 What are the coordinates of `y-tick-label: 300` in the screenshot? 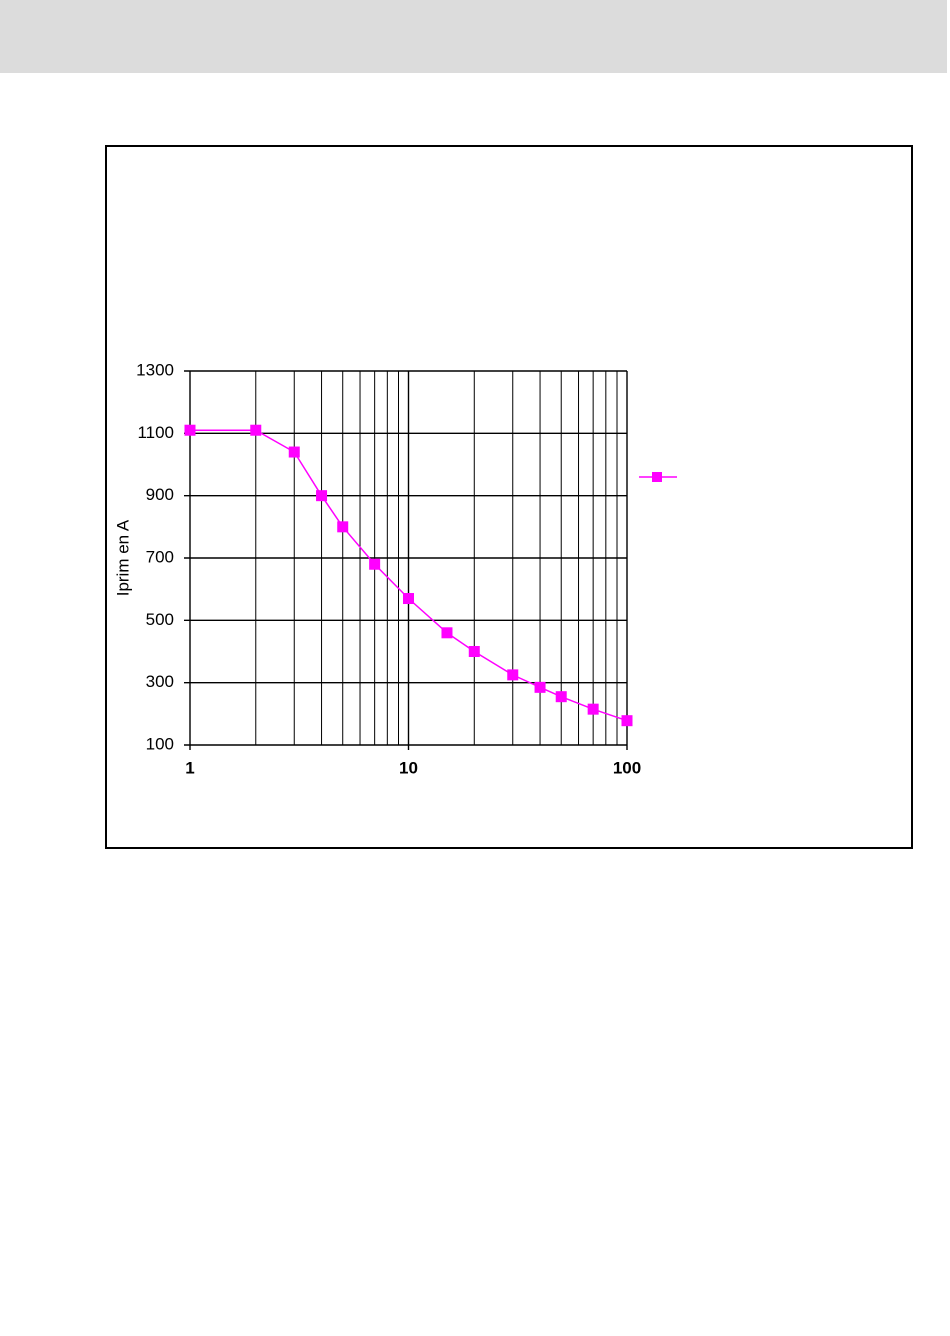 It's located at (160, 681).